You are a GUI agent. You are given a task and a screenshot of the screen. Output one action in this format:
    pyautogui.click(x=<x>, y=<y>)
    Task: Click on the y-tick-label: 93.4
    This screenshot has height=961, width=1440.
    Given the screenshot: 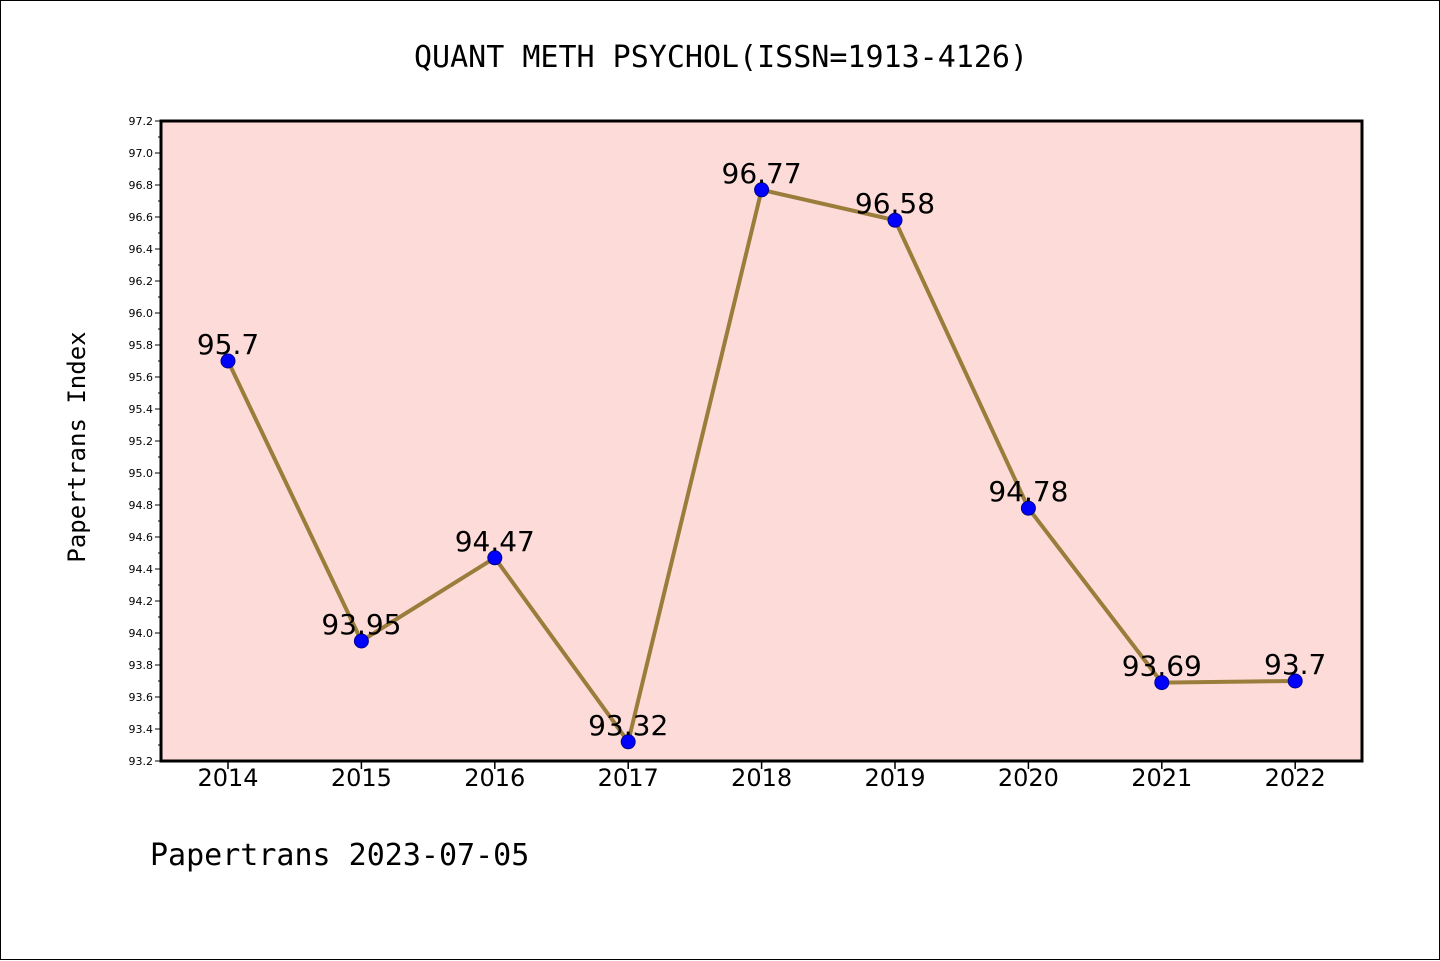 What is the action you would take?
    pyautogui.click(x=141, y=729)
    